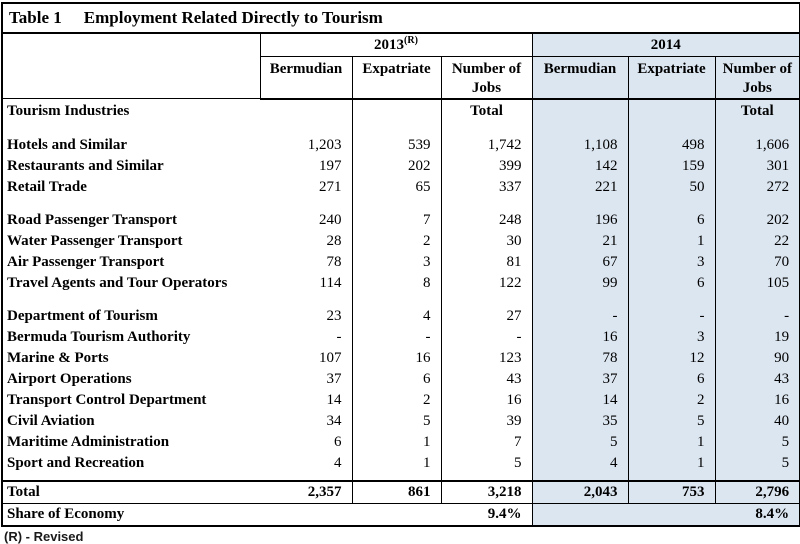  What do you see at coordinates (68, 110) in the screenshot?
I see `row-label: Tourism Industries` at bounding box center [68, 110].